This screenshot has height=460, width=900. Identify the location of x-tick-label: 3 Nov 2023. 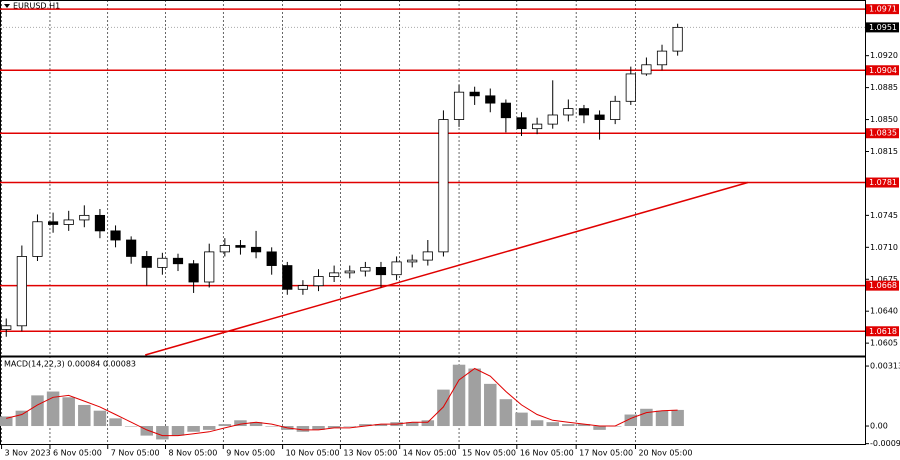
(28, 453).